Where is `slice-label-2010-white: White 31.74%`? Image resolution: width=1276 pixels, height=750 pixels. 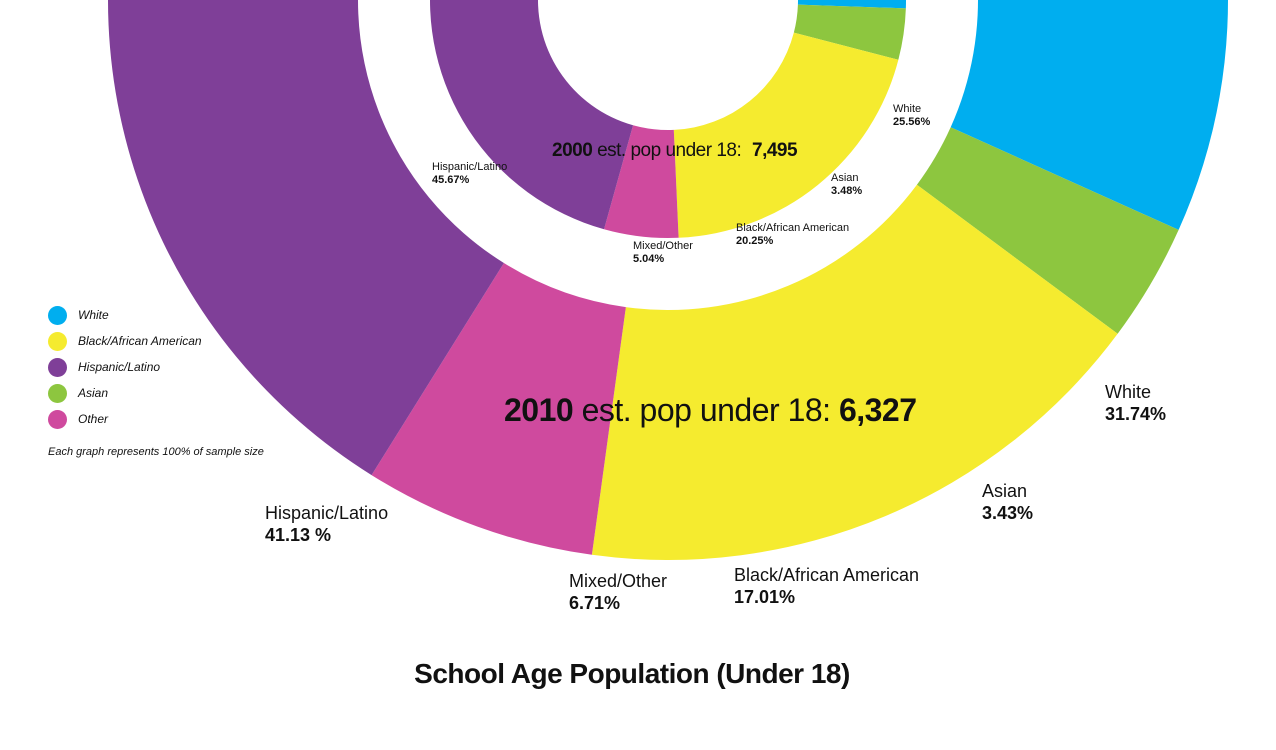
slice-label-2010-white: White 31.74% is located at coordinates (1135, 404).